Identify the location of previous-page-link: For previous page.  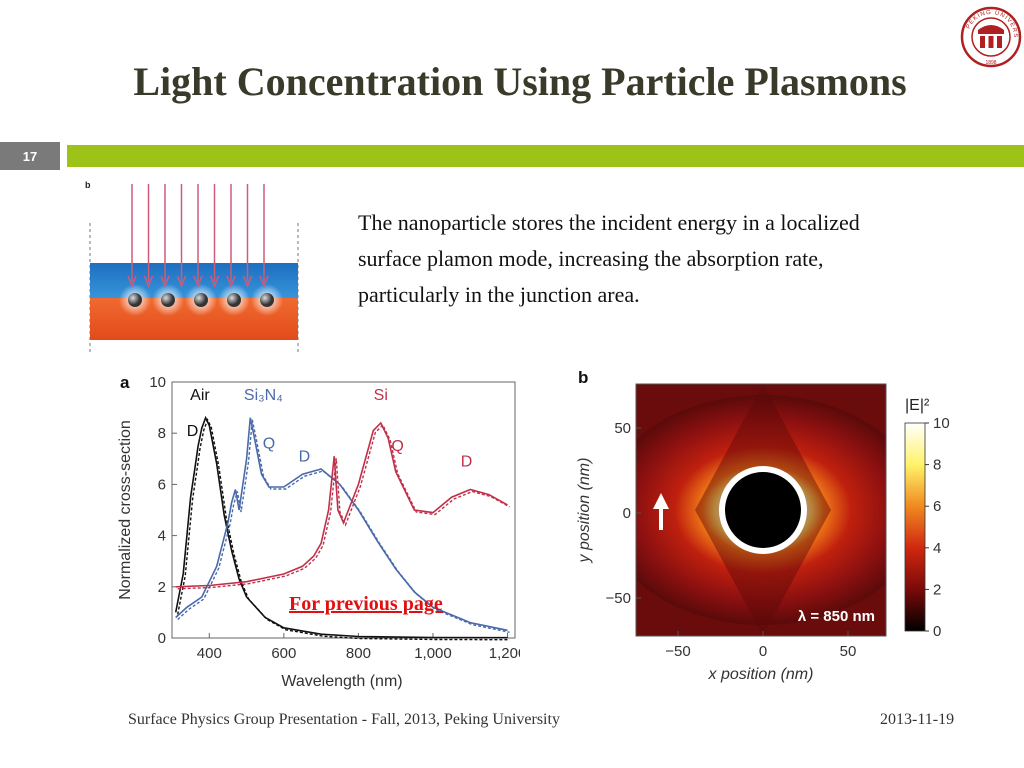
(366, 604).